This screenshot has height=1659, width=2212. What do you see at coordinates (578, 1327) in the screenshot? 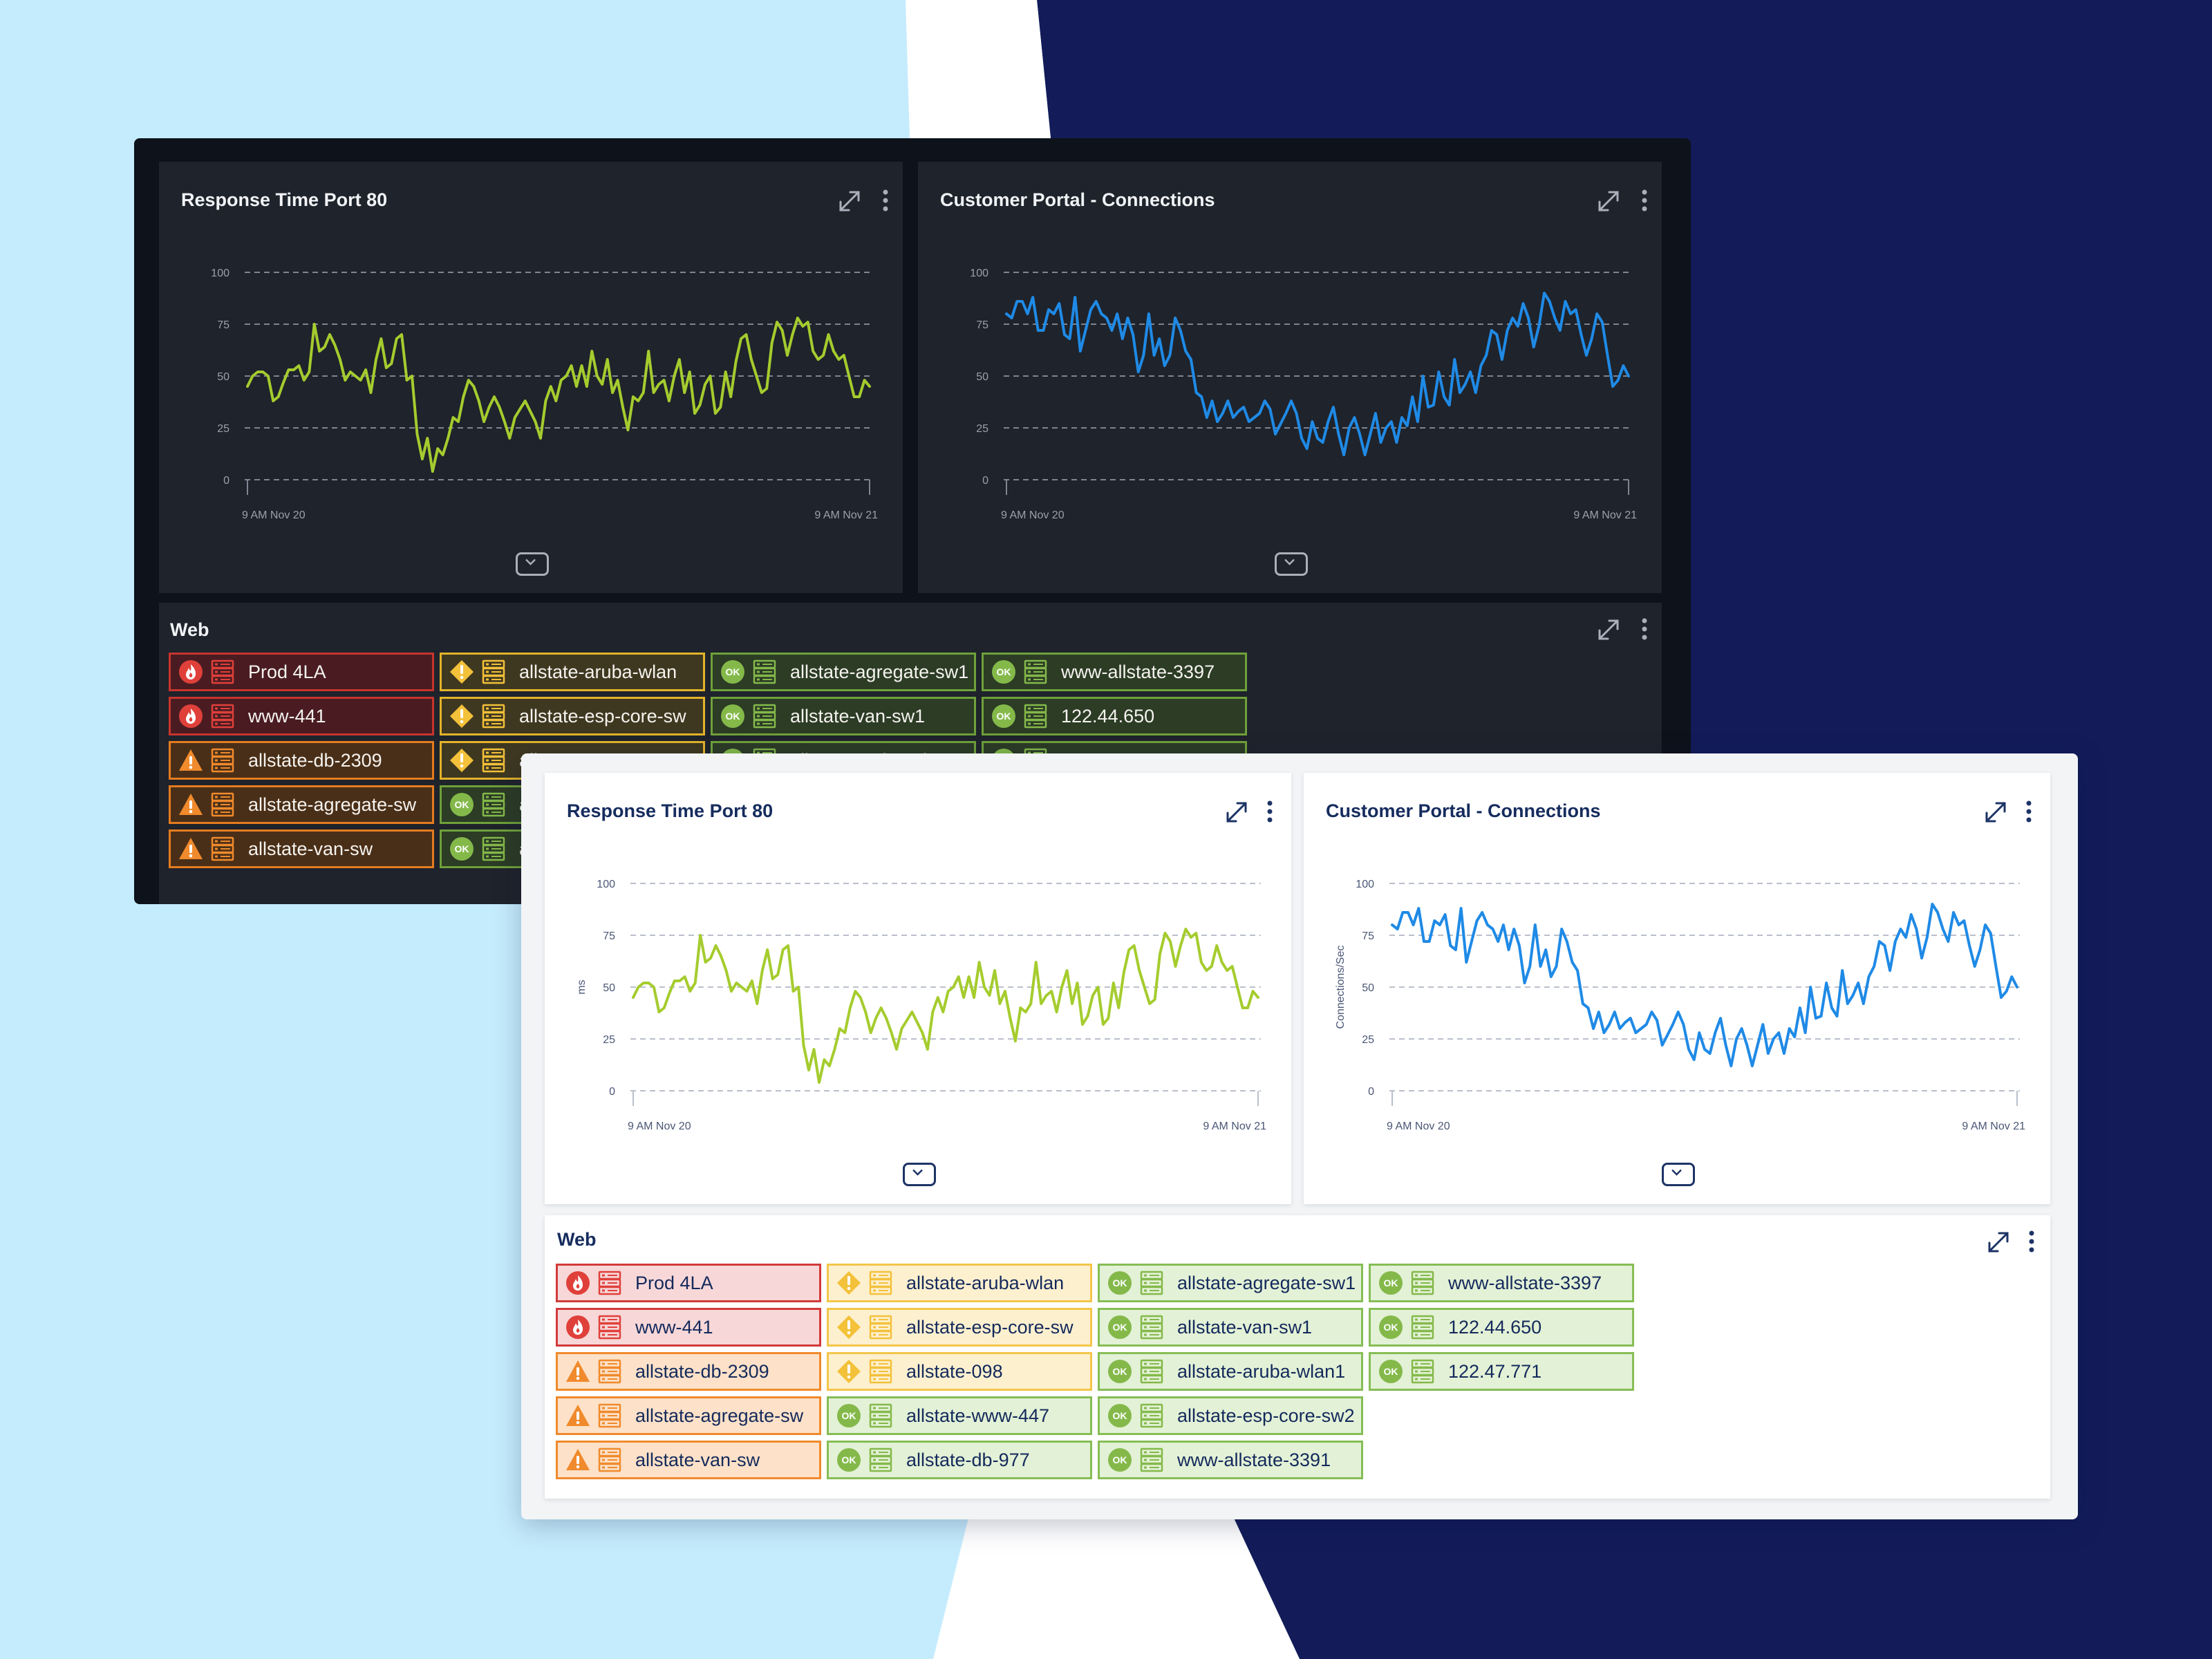
I see `flame-icon` at bounding box center [578, 1327].